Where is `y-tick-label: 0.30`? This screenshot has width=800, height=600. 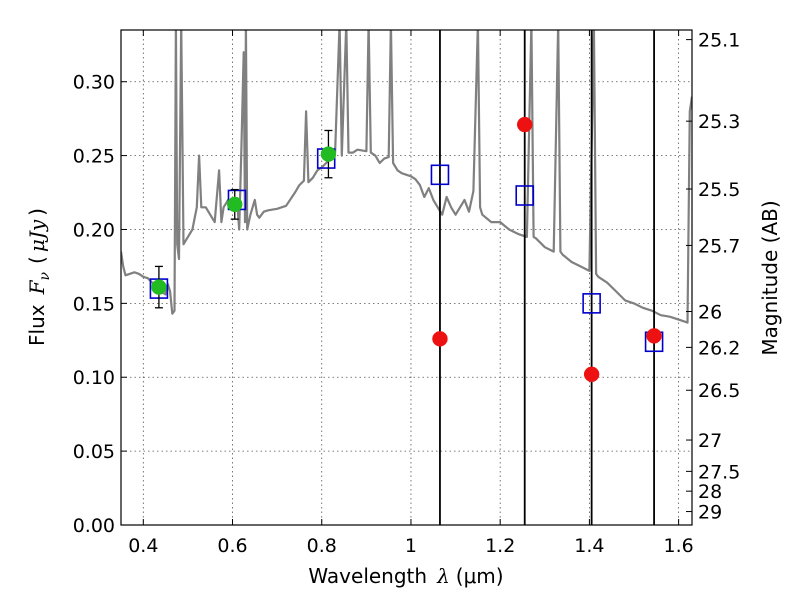
y-tick-label: 0.30 is located at coordinates (94, 83).